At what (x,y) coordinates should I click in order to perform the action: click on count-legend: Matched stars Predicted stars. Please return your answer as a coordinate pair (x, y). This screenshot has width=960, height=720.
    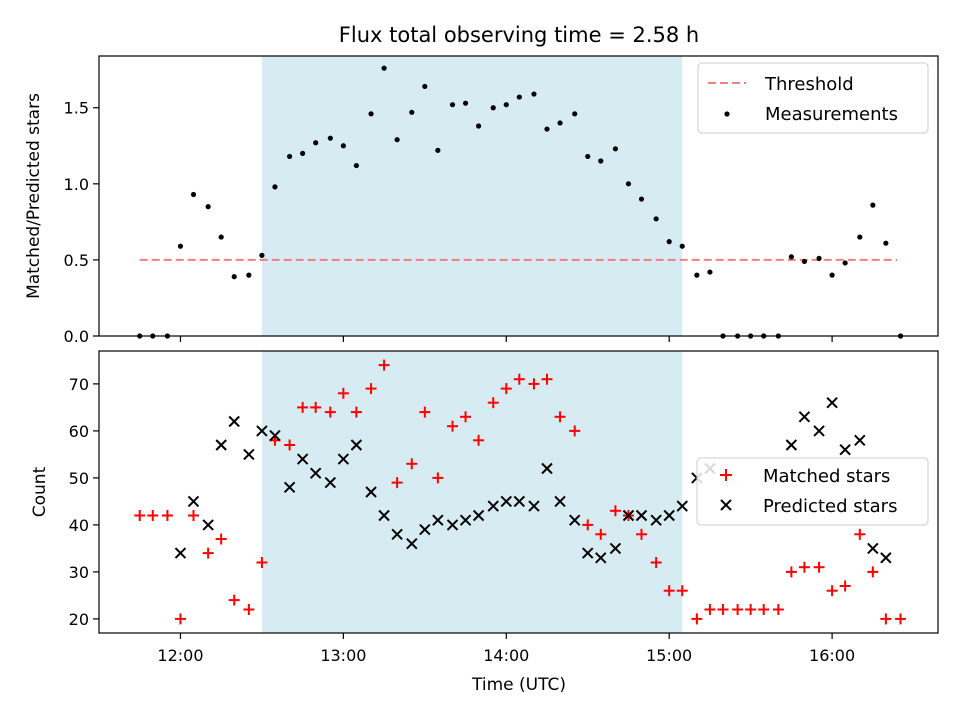
    Looking at the image, I should click on (812, 491).